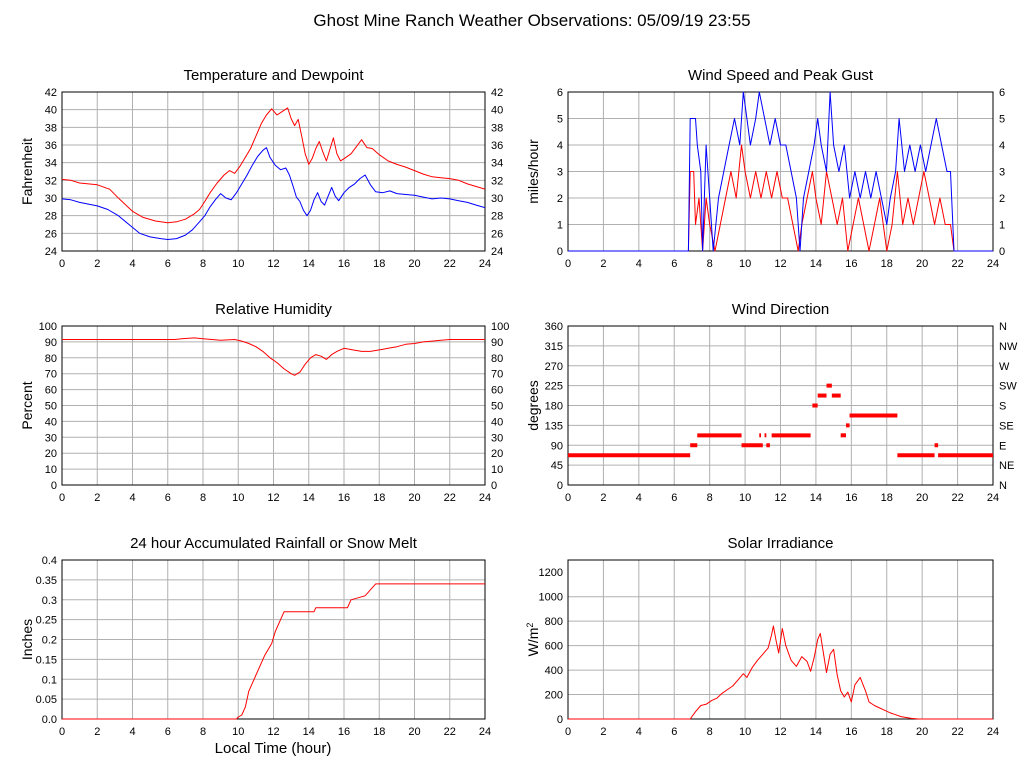 The image size is (1027, 772). Describe the element at coordinates (530, 625) in the screenshot. I see `solar-ylabel-sup: 2` at that location.